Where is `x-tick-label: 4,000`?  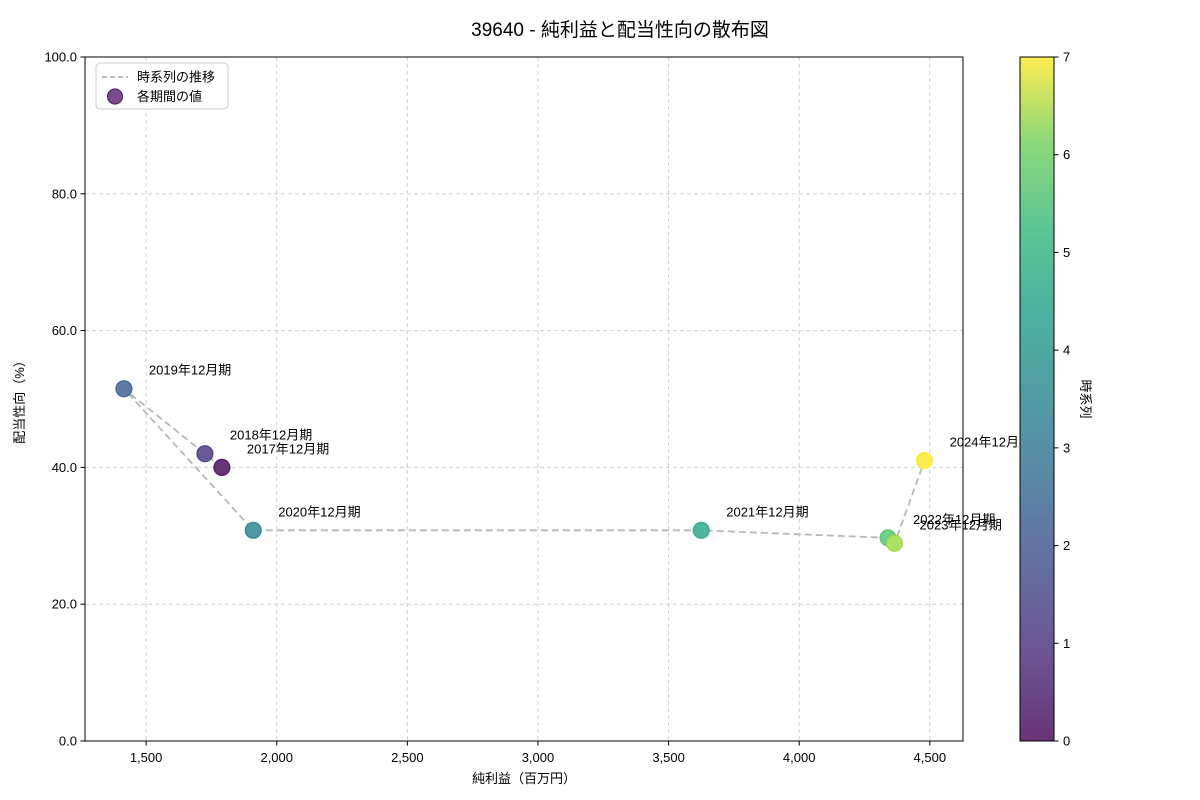
x-tick-label: 4,000 is located at coordinates (799, 757).